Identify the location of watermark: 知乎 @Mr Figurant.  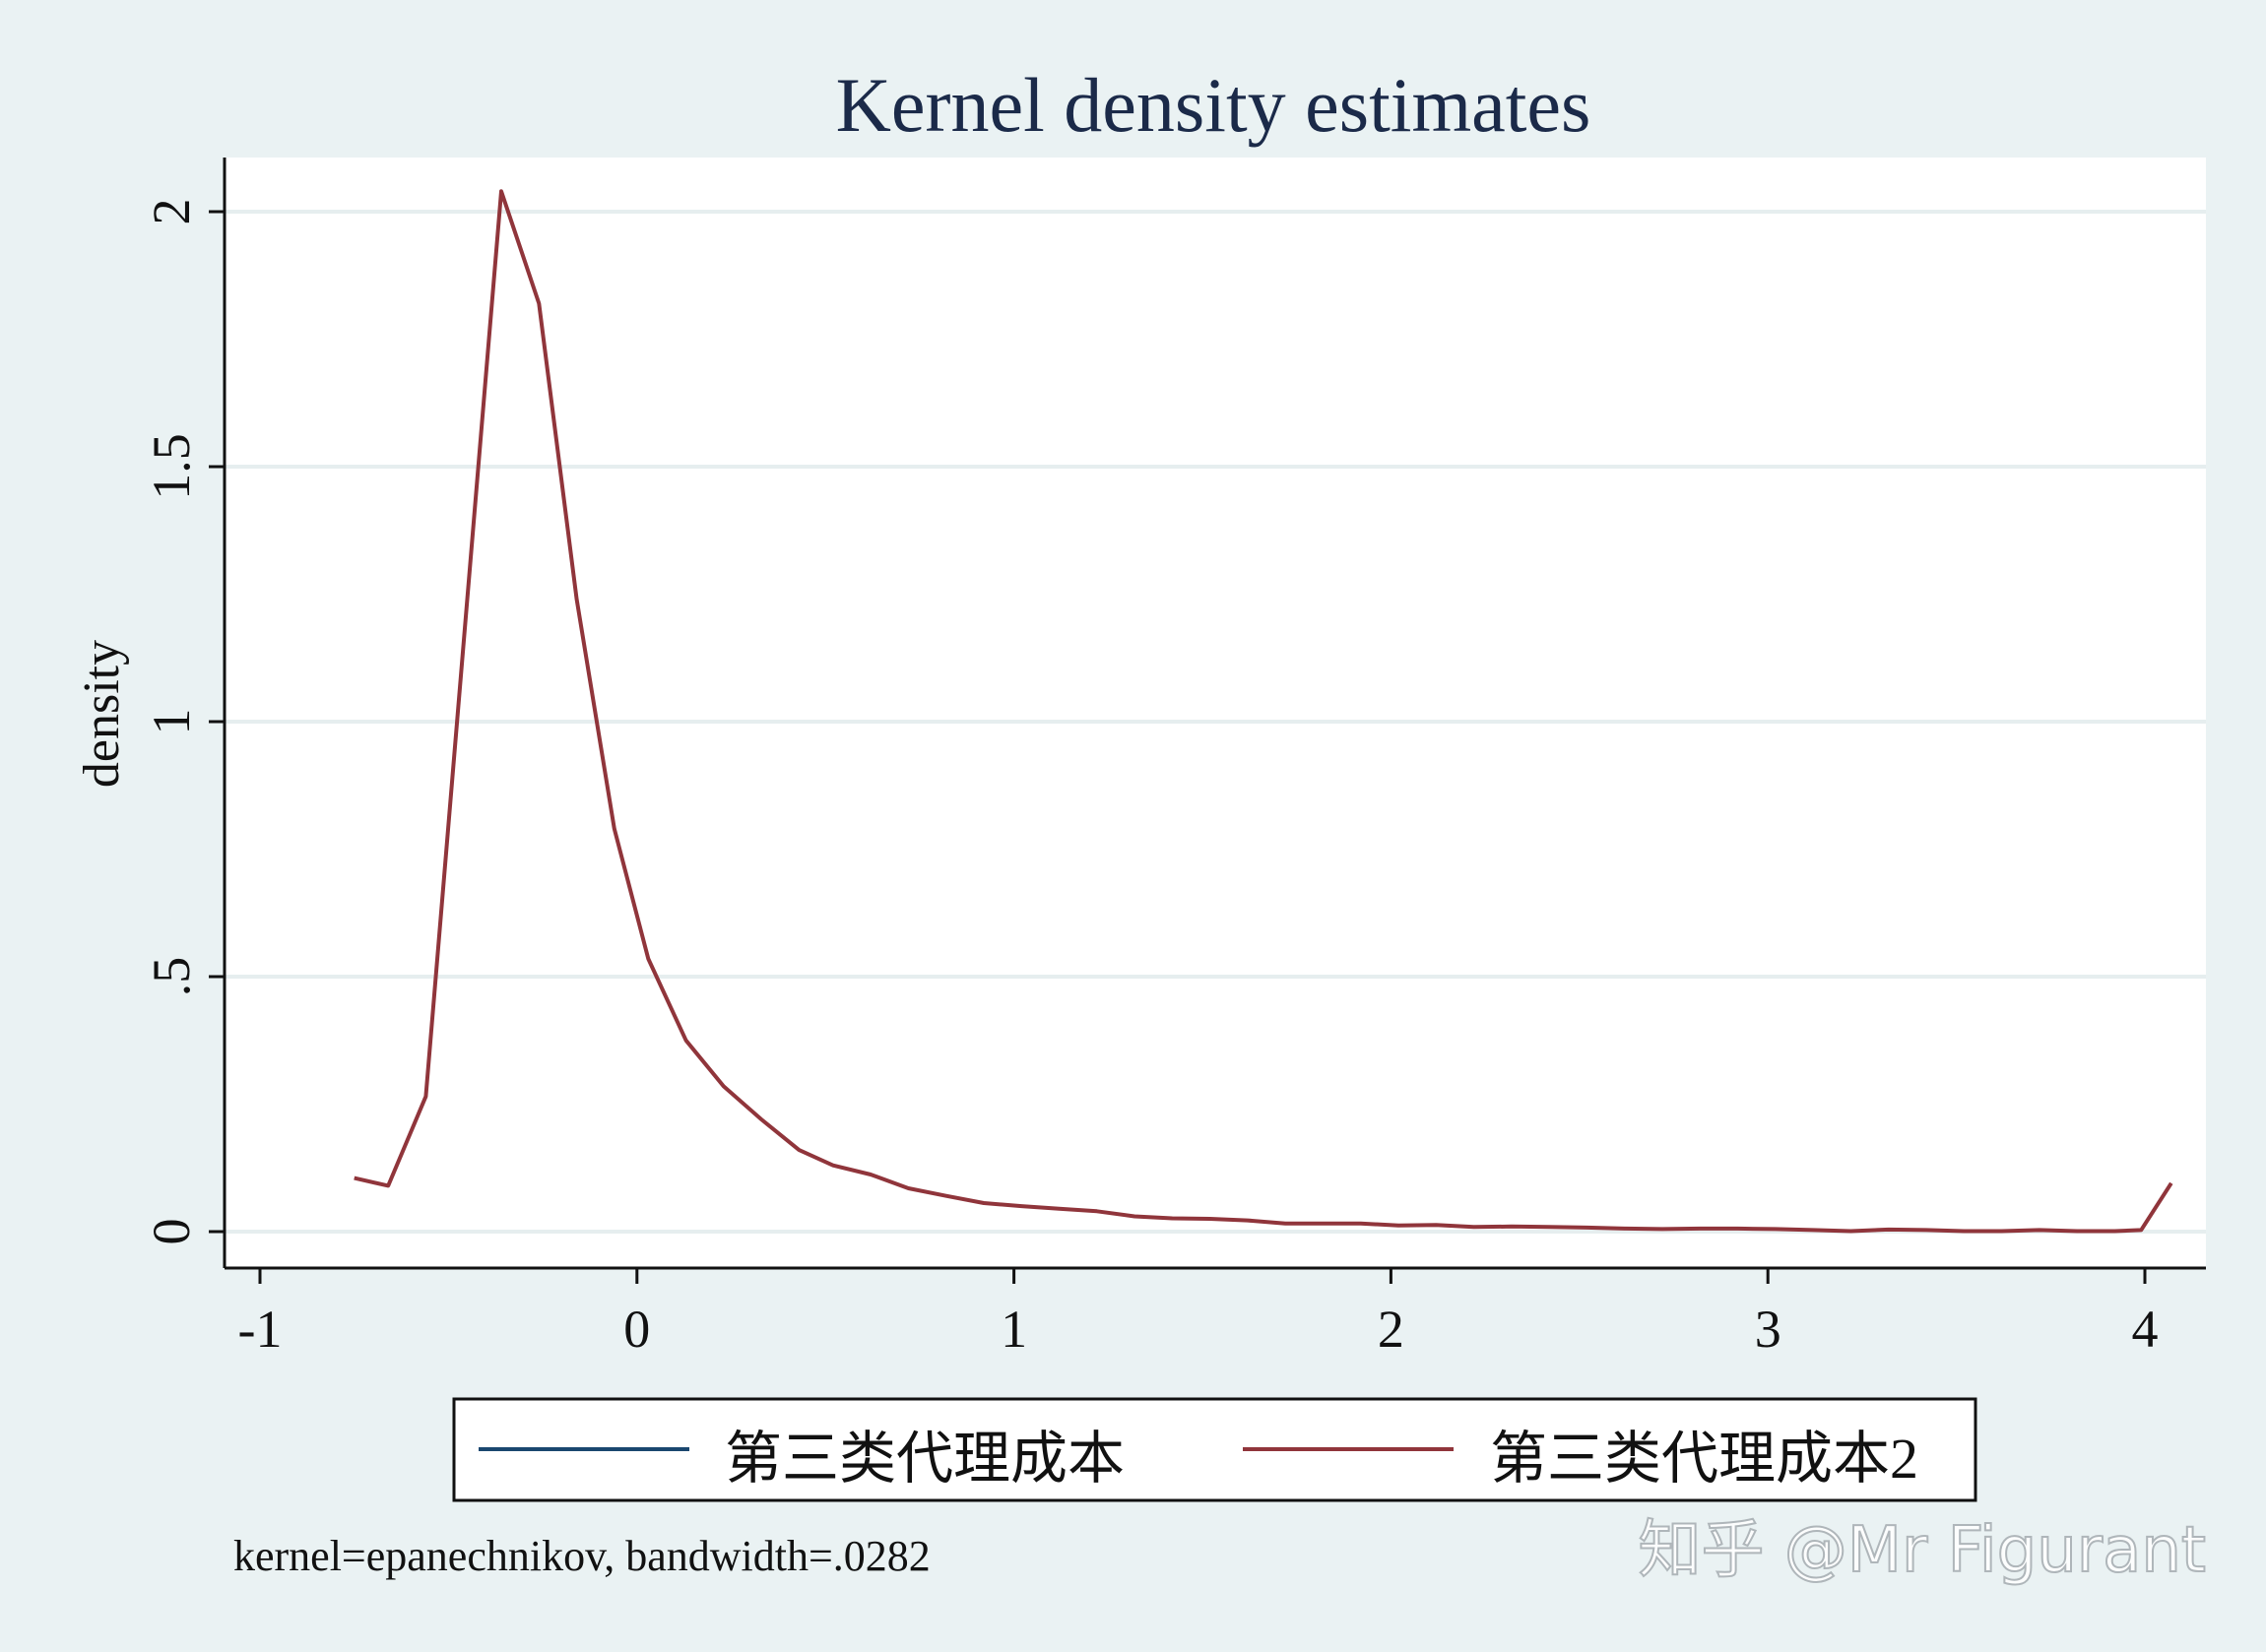
(1922, 1551).